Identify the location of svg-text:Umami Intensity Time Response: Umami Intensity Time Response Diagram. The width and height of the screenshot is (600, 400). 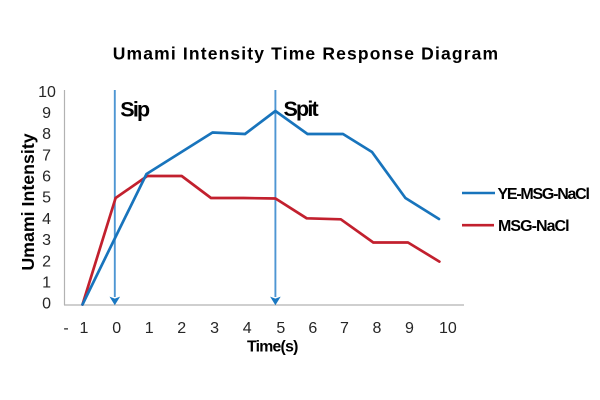
(306, 54).